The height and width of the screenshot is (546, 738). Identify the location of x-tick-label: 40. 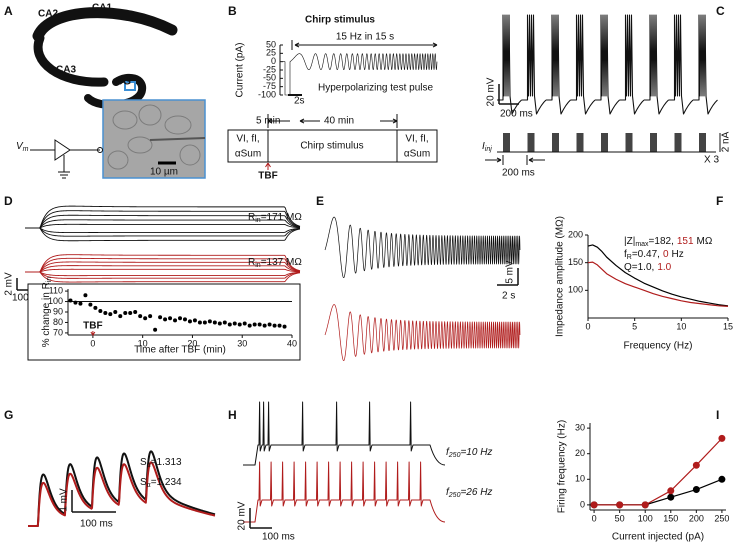
(292, 343).